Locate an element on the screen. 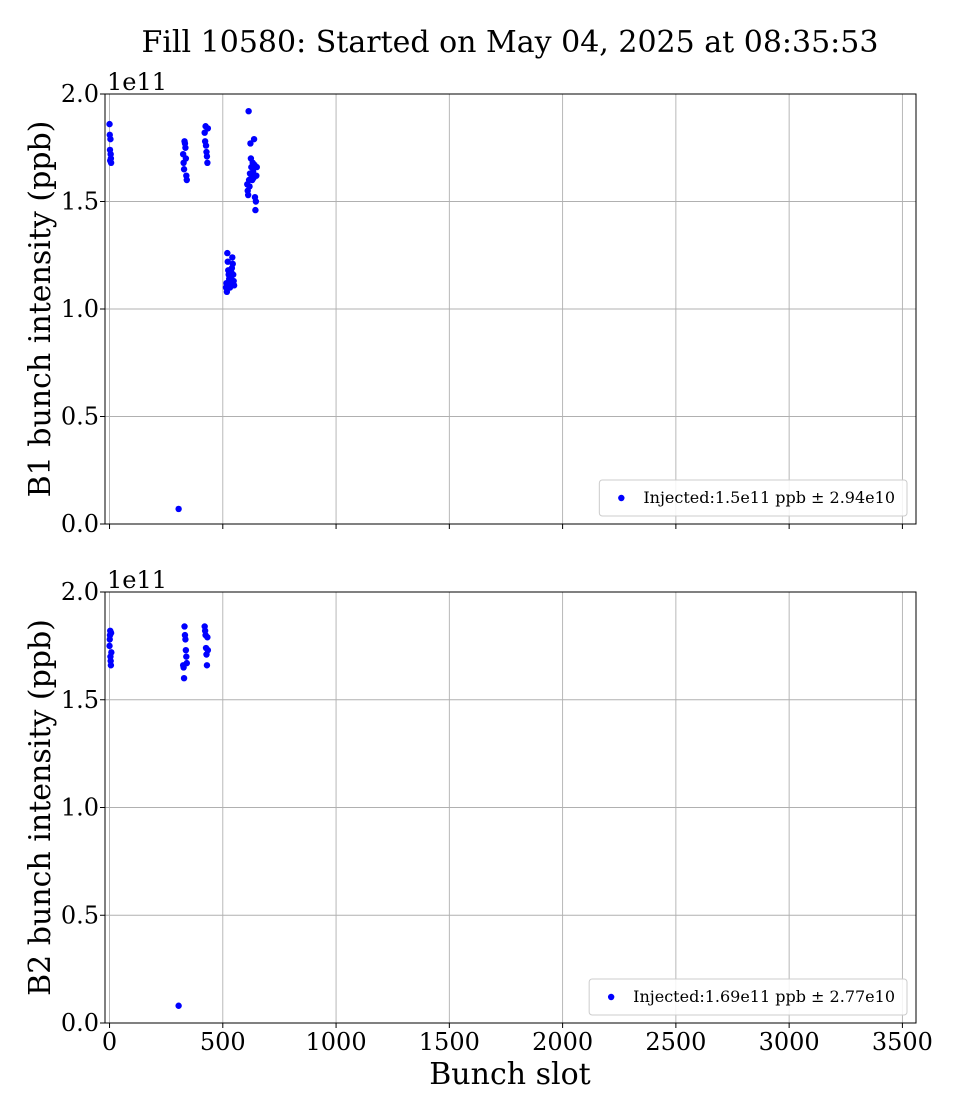 The height and width of the screenshot is (1120, 960). x-axis-label: Bunch slot is located at coordinates (509, 1074).